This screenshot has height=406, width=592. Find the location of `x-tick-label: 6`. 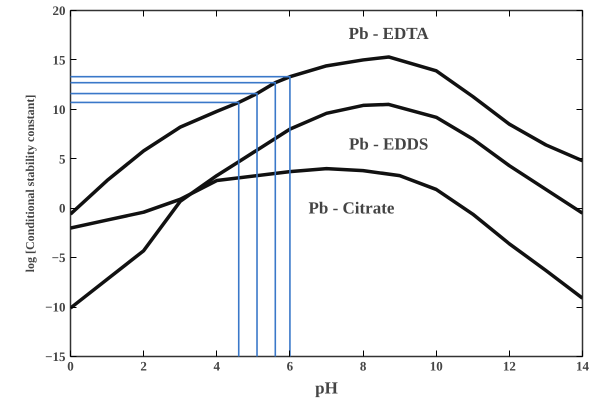

x-tick-label: 6 is located at coordinates (290, 366).